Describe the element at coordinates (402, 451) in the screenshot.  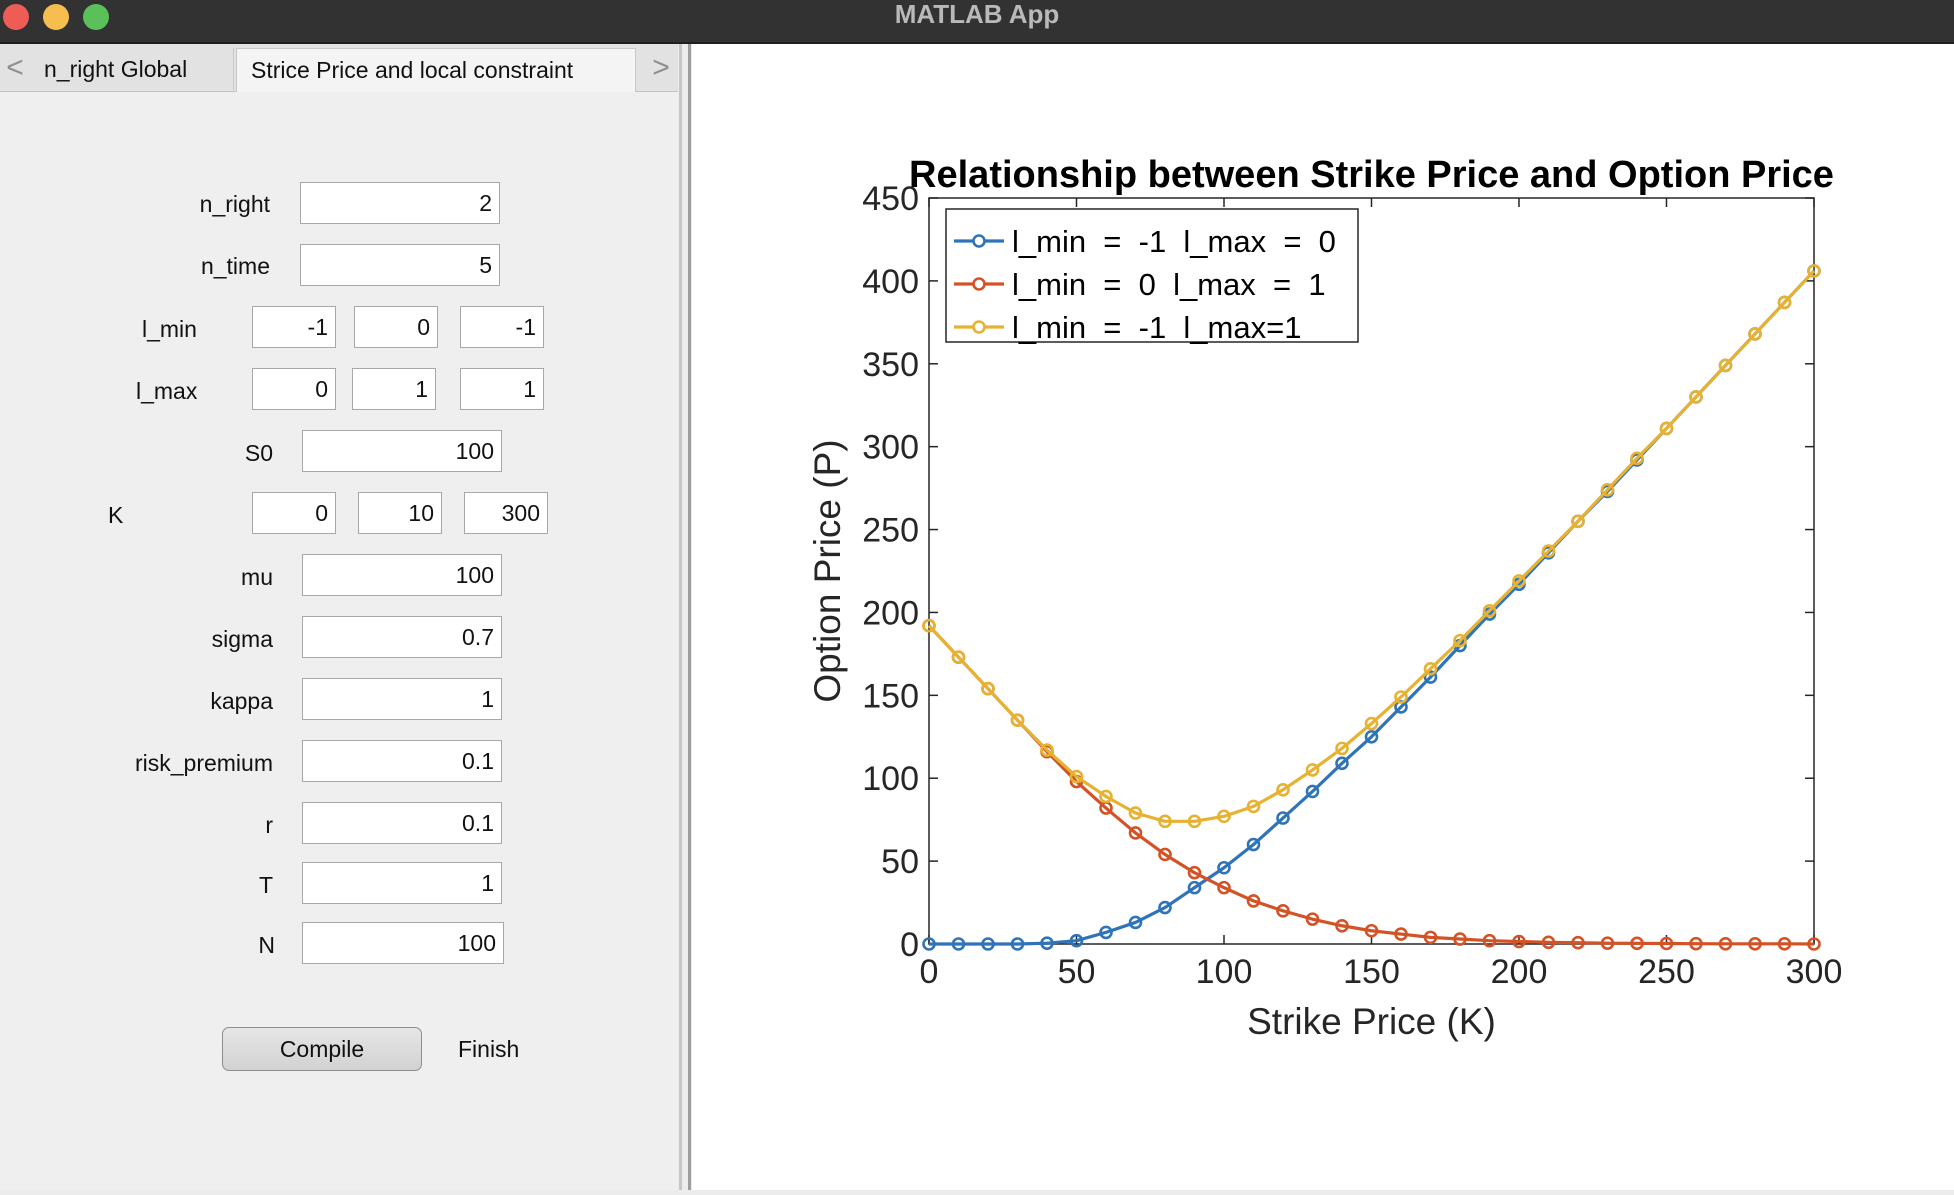
I see `s0-field: 100` at that location.